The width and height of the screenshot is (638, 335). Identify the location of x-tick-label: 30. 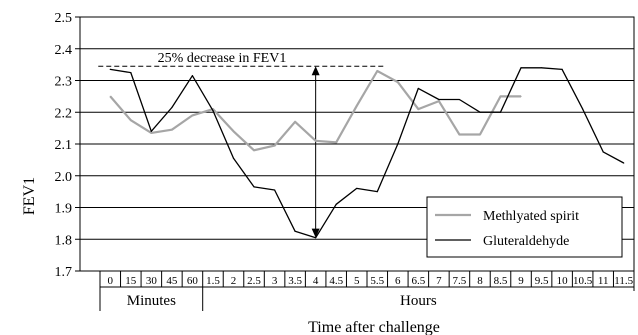
(152, 281).